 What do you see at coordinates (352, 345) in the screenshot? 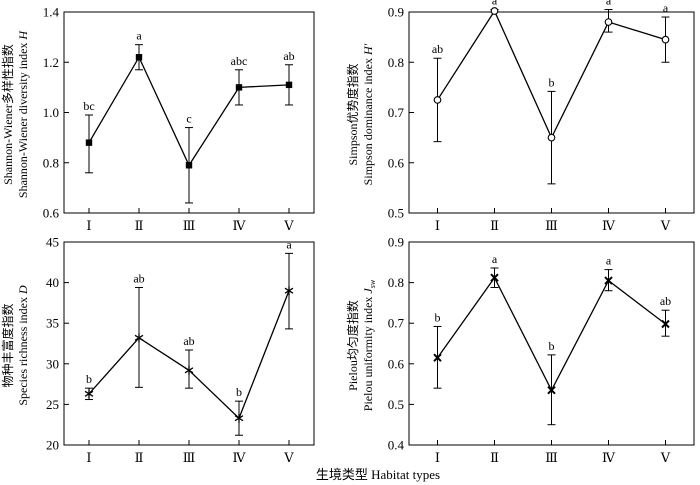
I see `y-axis-label-cn: Pielou均匀度指数` at bounding box center [352, 345].